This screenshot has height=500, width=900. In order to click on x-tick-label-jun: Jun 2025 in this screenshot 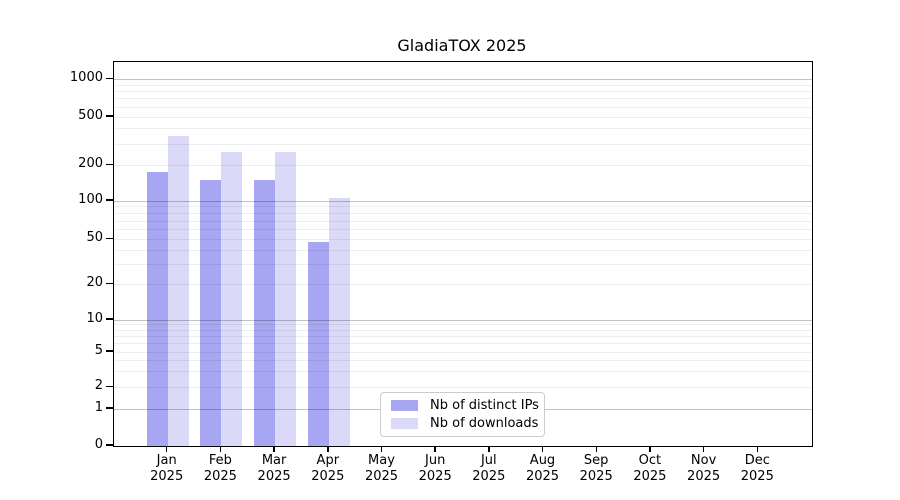, I will do `click(435, 469)`.